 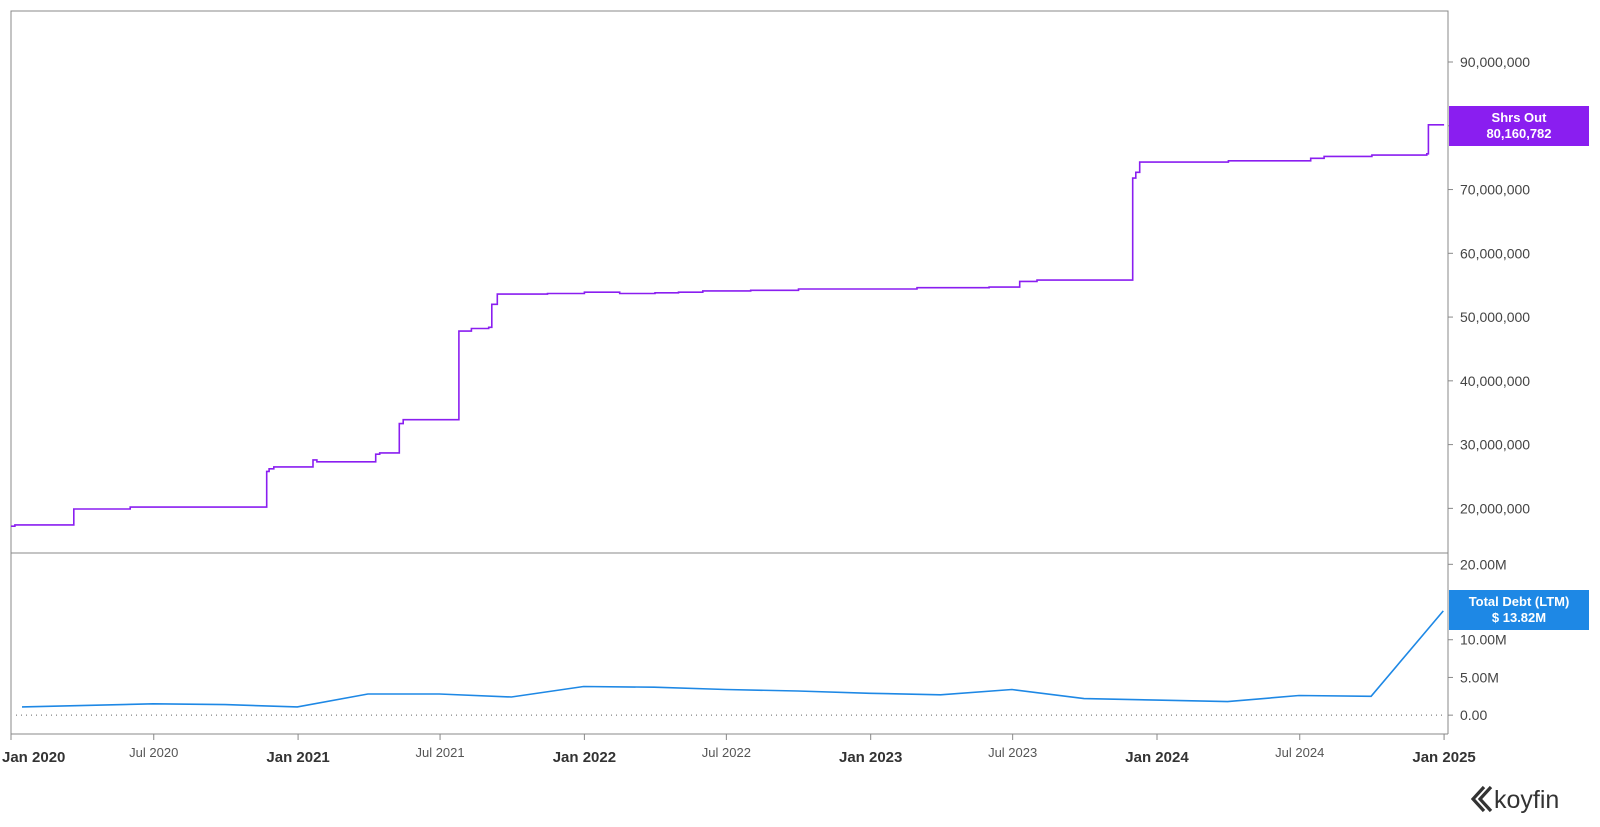 What do you see at coordinates (584, 757) in the screenshot?
I see `x-tick-label: Jan 2022` at bounding box center [584, 757].